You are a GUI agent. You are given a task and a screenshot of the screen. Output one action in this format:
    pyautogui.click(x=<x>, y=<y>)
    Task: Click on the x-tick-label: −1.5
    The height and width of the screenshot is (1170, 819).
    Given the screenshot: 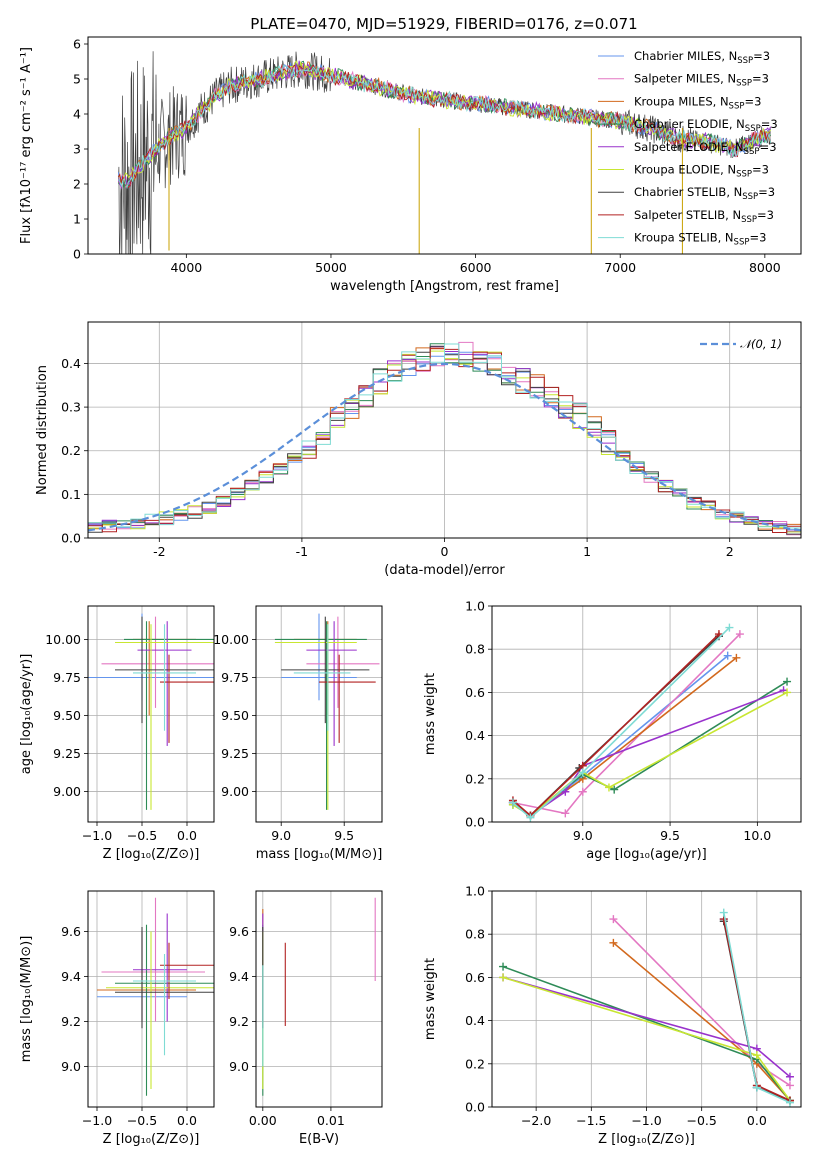 What is the action you would take?
    pyautogui.click(x=591, y=1120)
    